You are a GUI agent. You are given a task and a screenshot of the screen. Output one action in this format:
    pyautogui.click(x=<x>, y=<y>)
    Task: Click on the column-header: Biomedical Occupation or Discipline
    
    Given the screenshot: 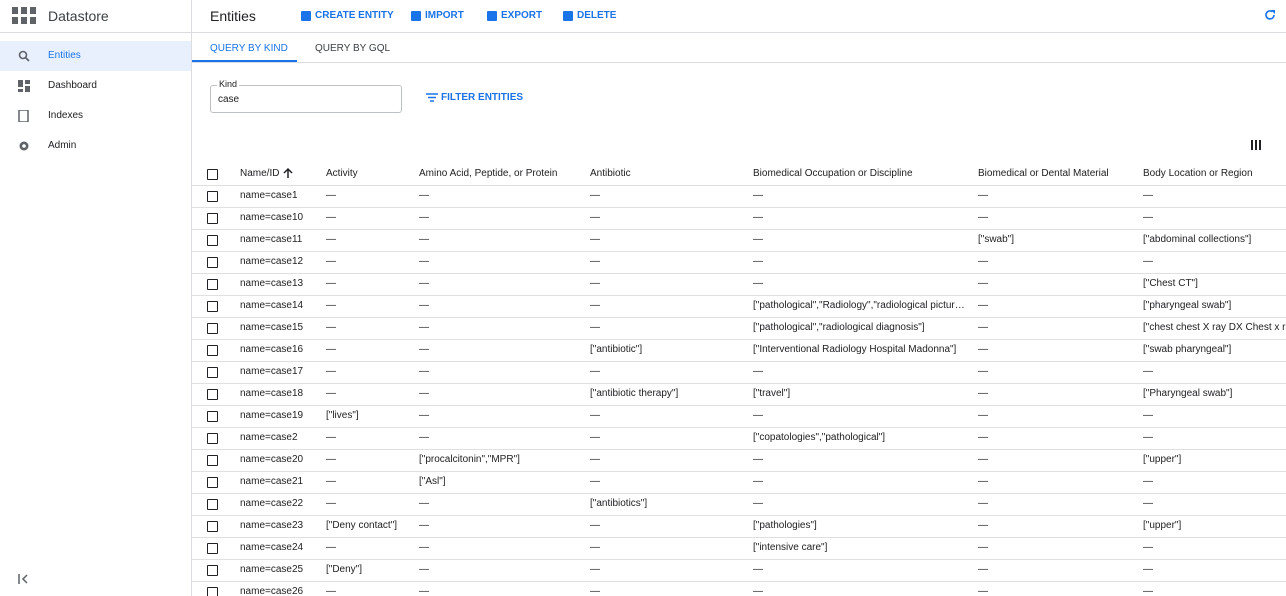 What is the action you would take?
    pyautogui.click(x=833, y=173)
    